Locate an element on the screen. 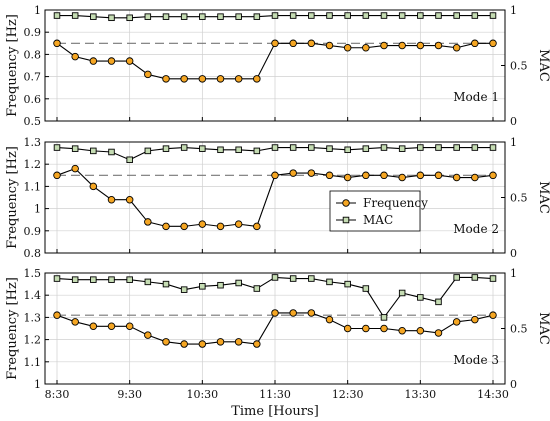  x-tick-label: 8:30 is located at coordinates (57, 394).